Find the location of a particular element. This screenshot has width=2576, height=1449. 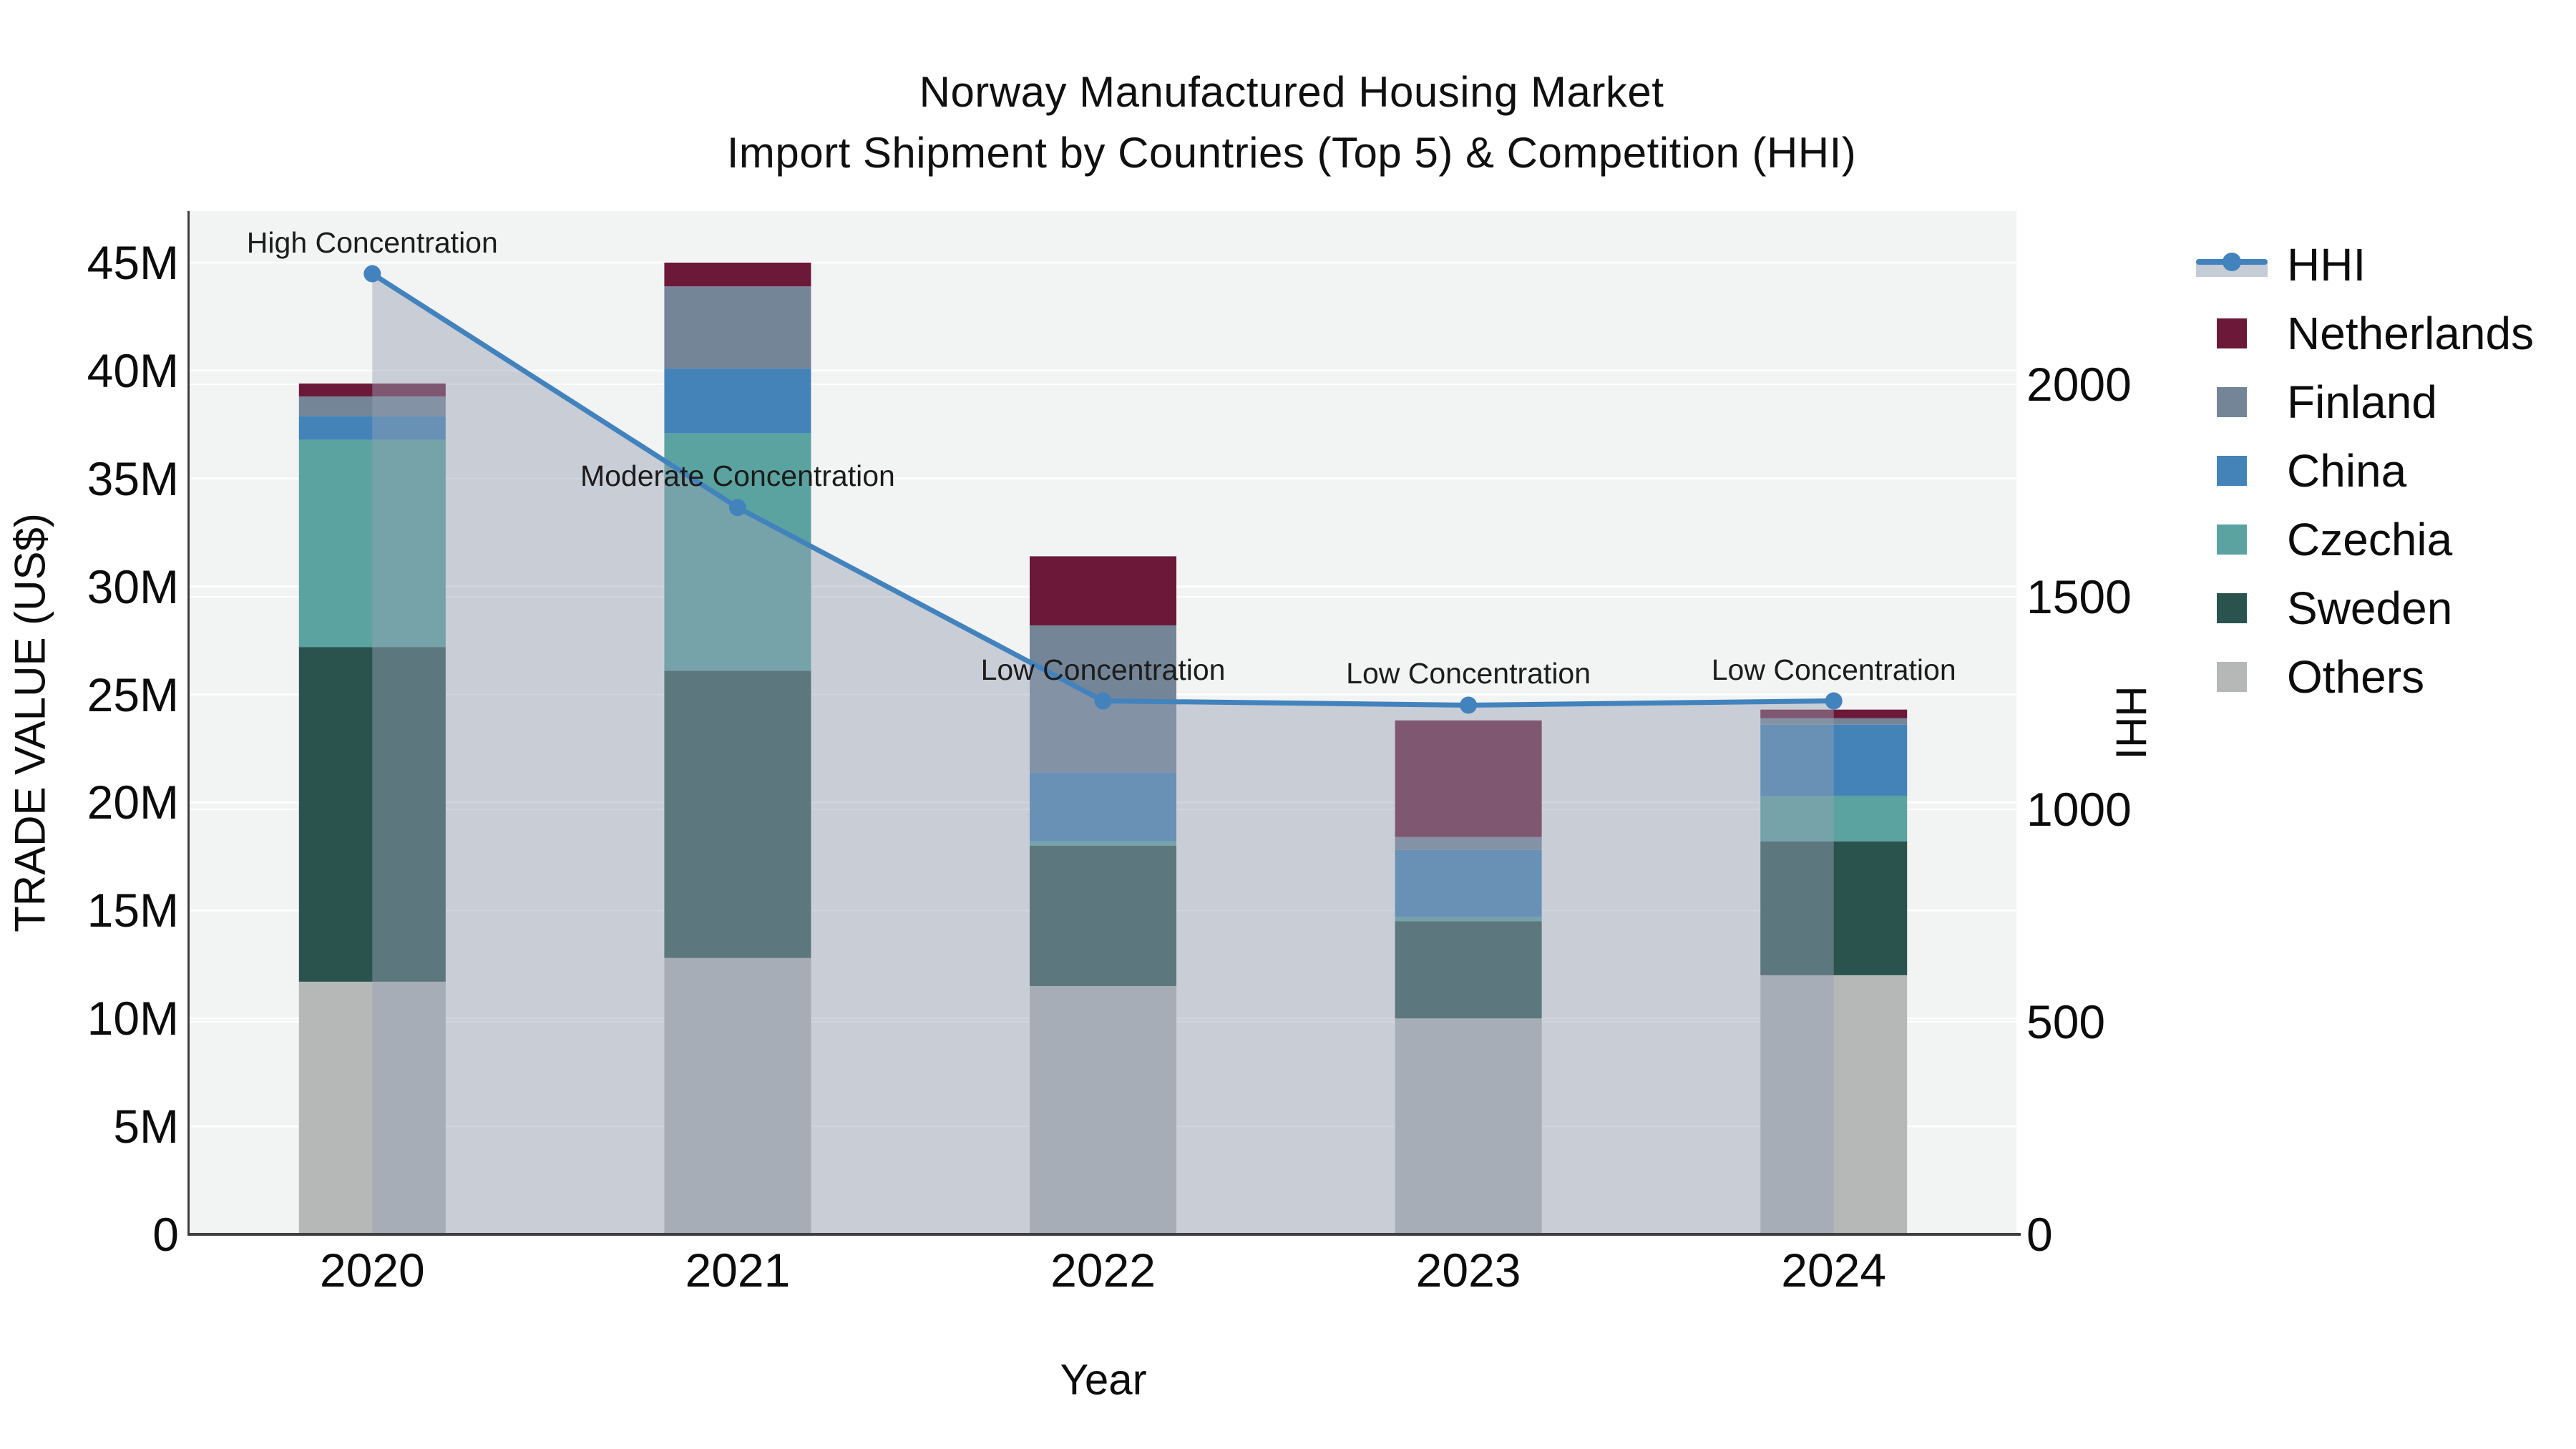

bar-segment-finland-2023 is located at coordinates (1468, 843).